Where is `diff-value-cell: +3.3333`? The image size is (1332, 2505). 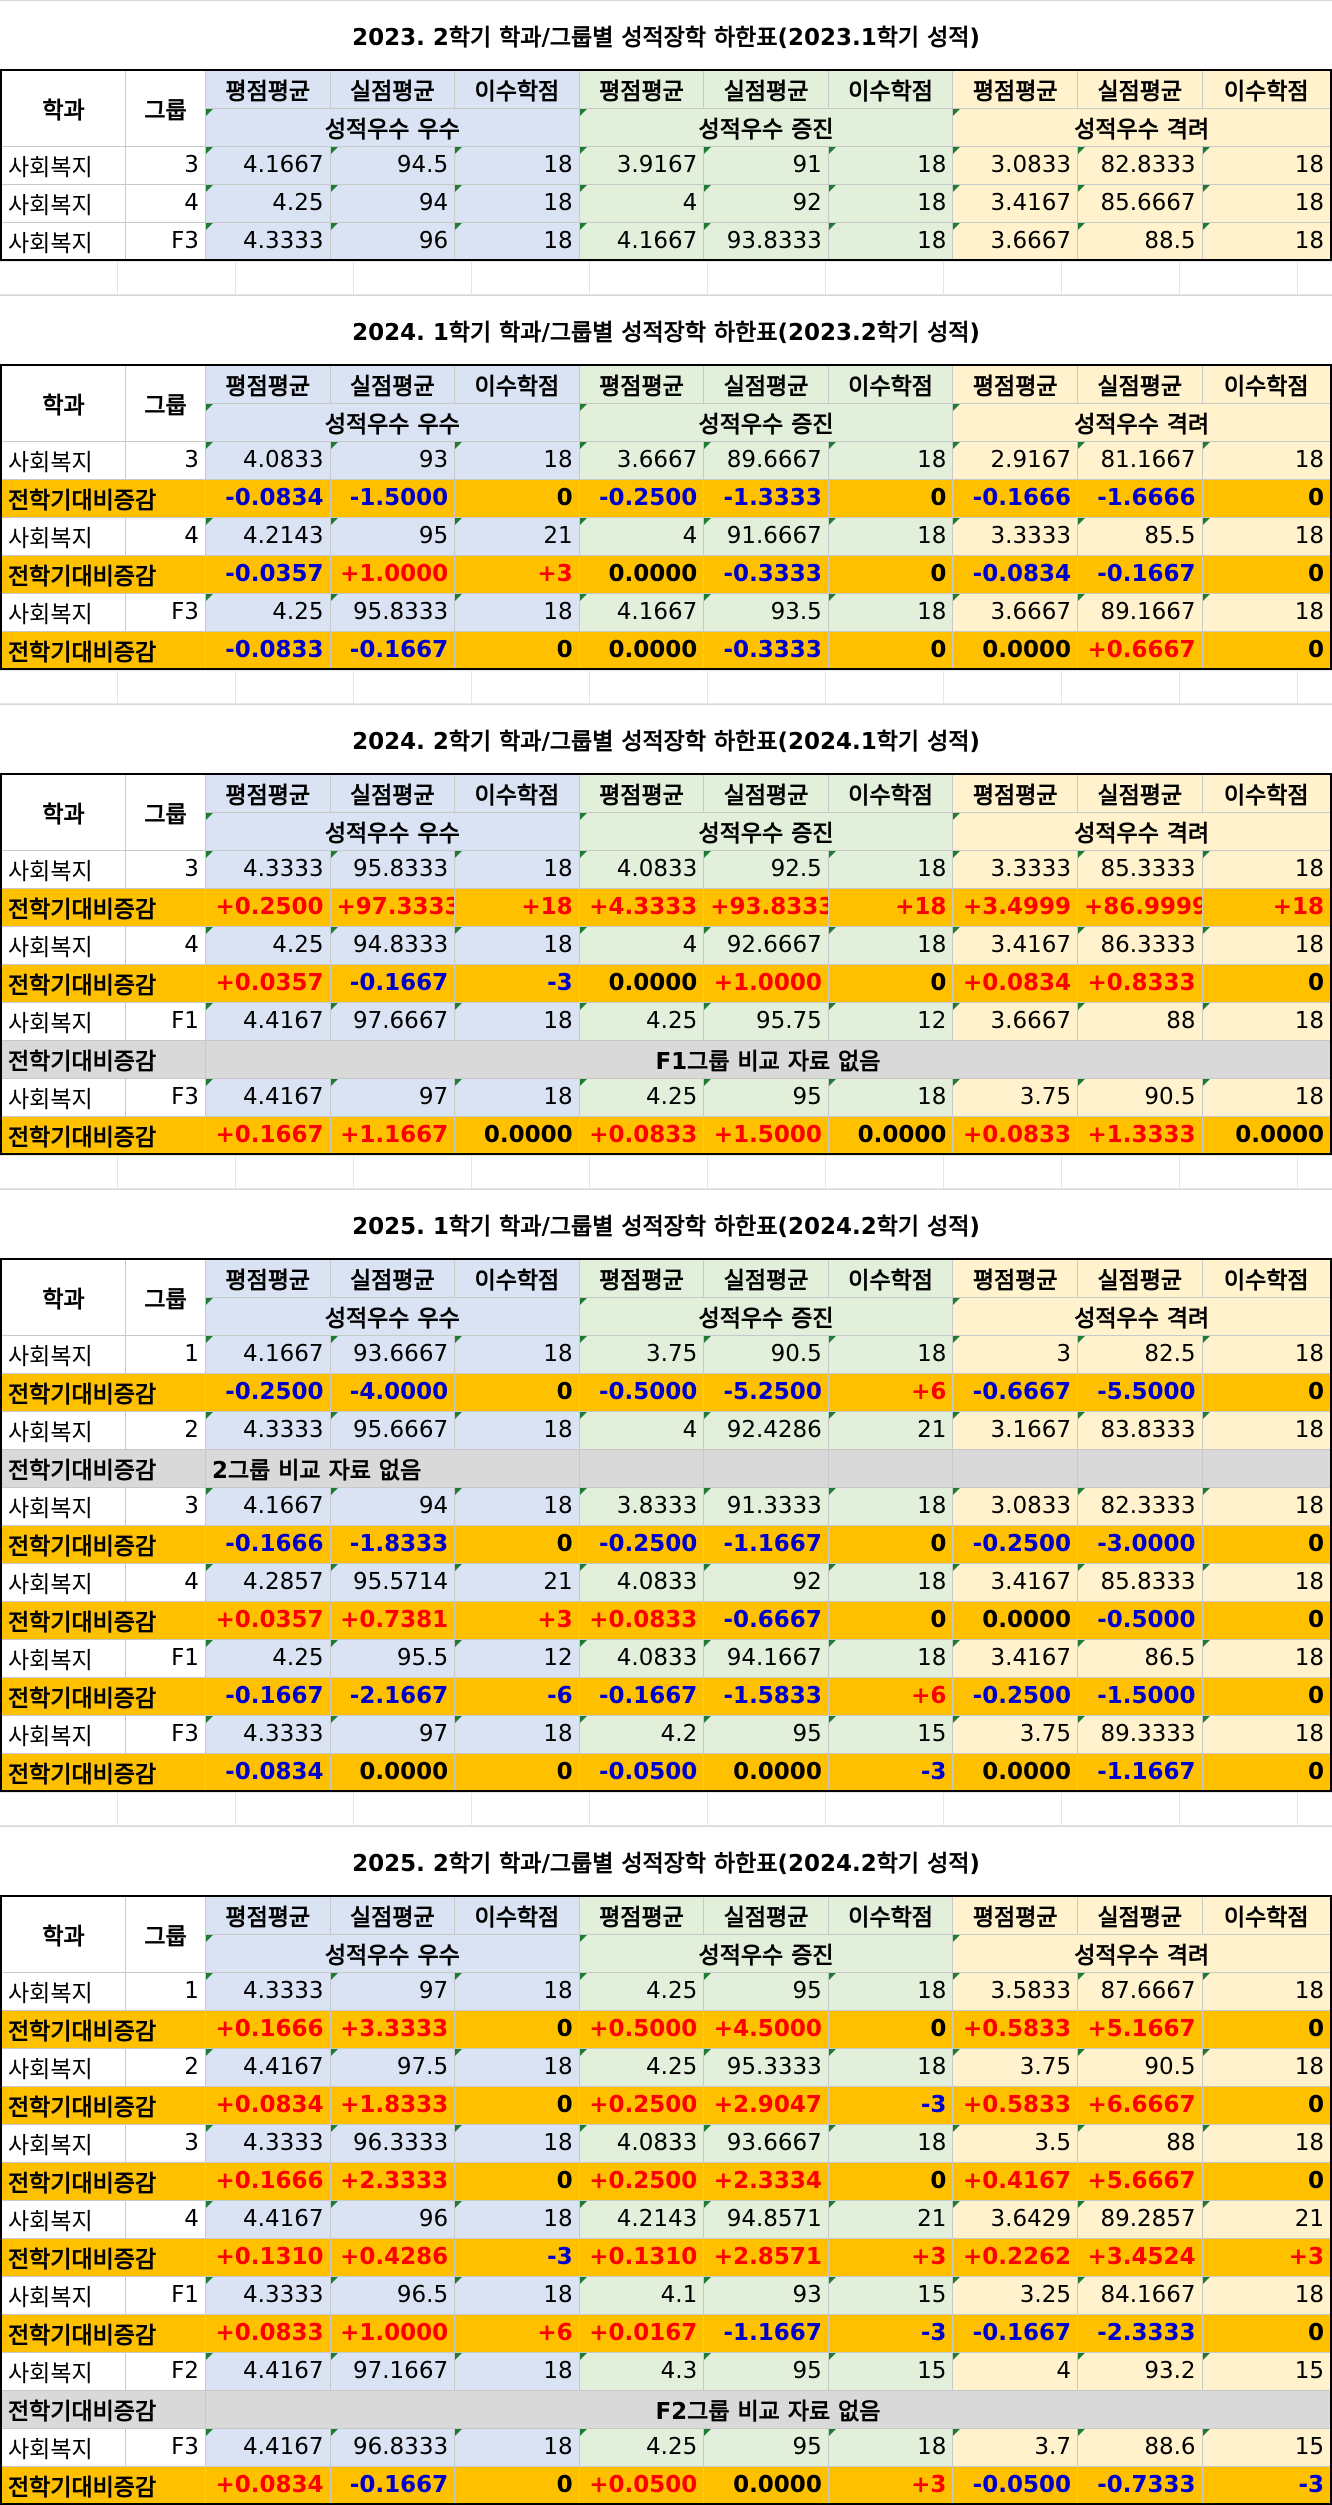
diff-value-cell: +3.3333 is located at coordinates (392, 2029).